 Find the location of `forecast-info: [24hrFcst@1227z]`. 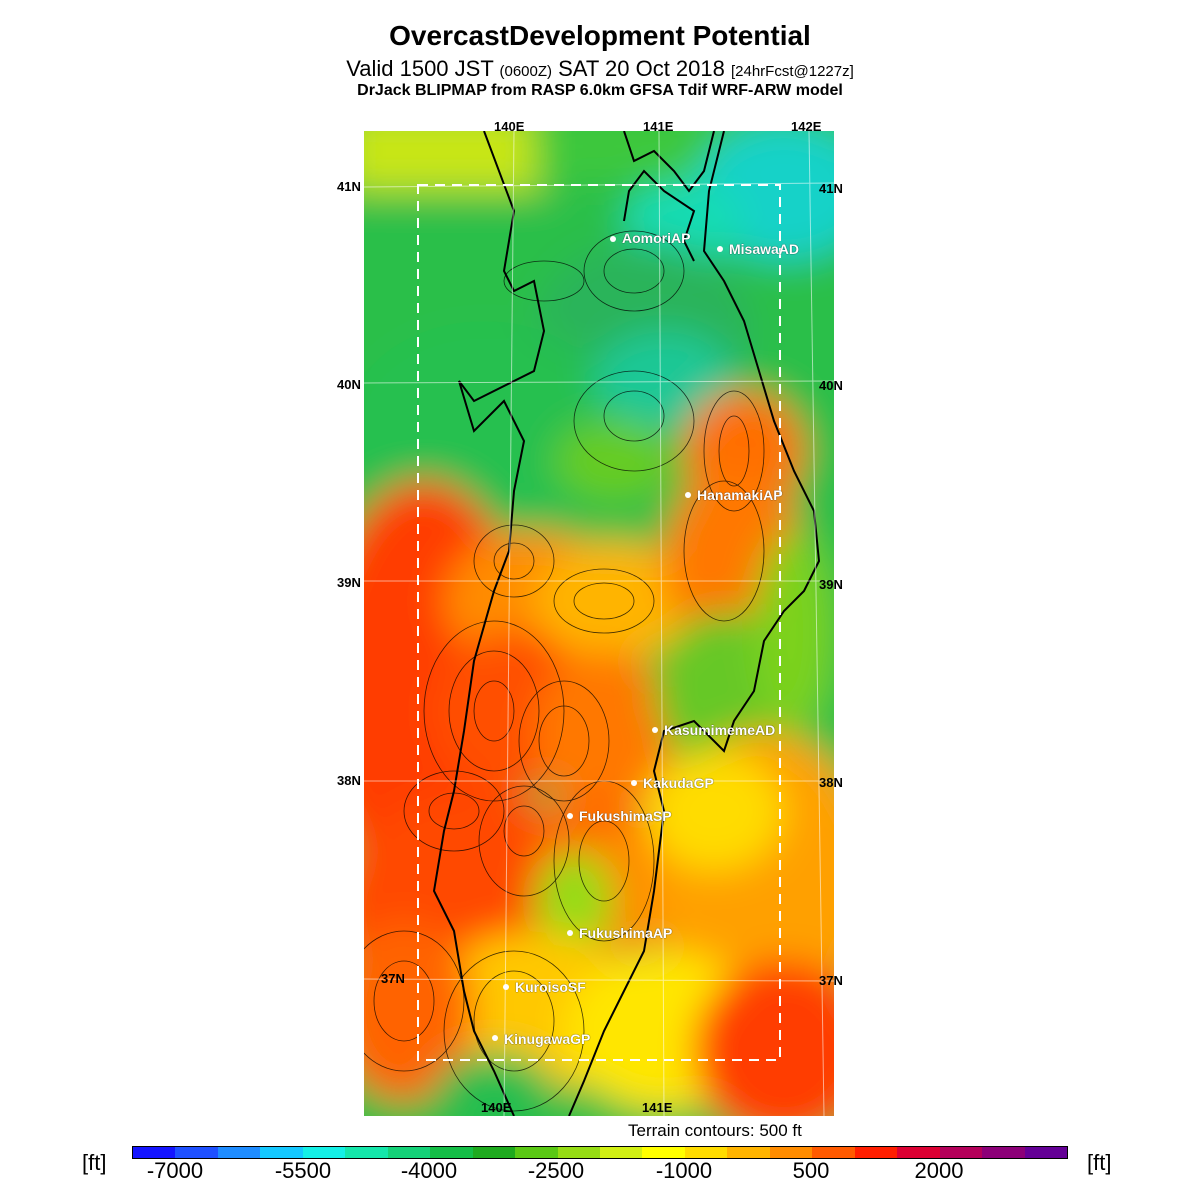

forecast-info: [24hrFcst@1227z] is located at coordinates (792, 71).